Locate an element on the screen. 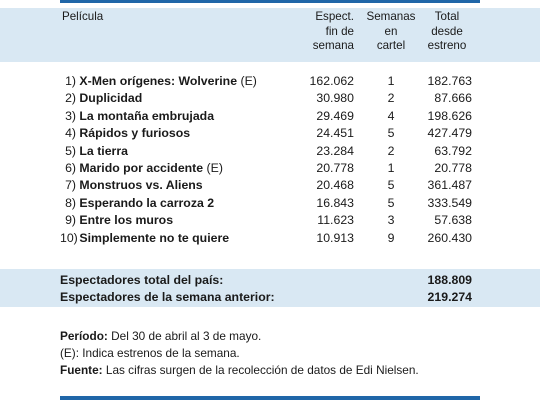  row-title: 3) La montaña embrujada is located at coordinates (137, 116).